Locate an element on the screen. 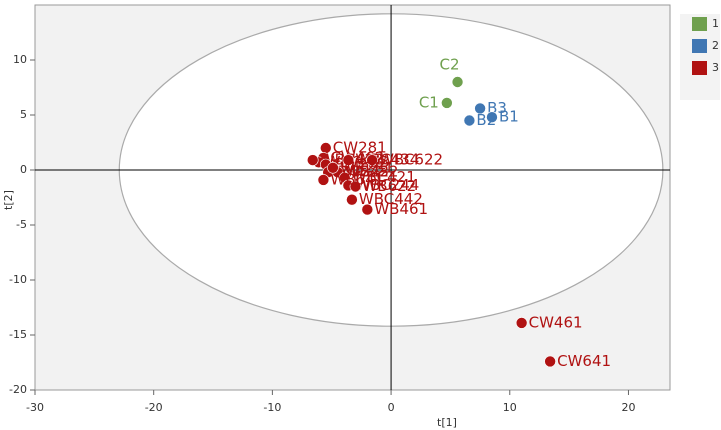  point-label: WBC421 is located at coordinates (384, 177).